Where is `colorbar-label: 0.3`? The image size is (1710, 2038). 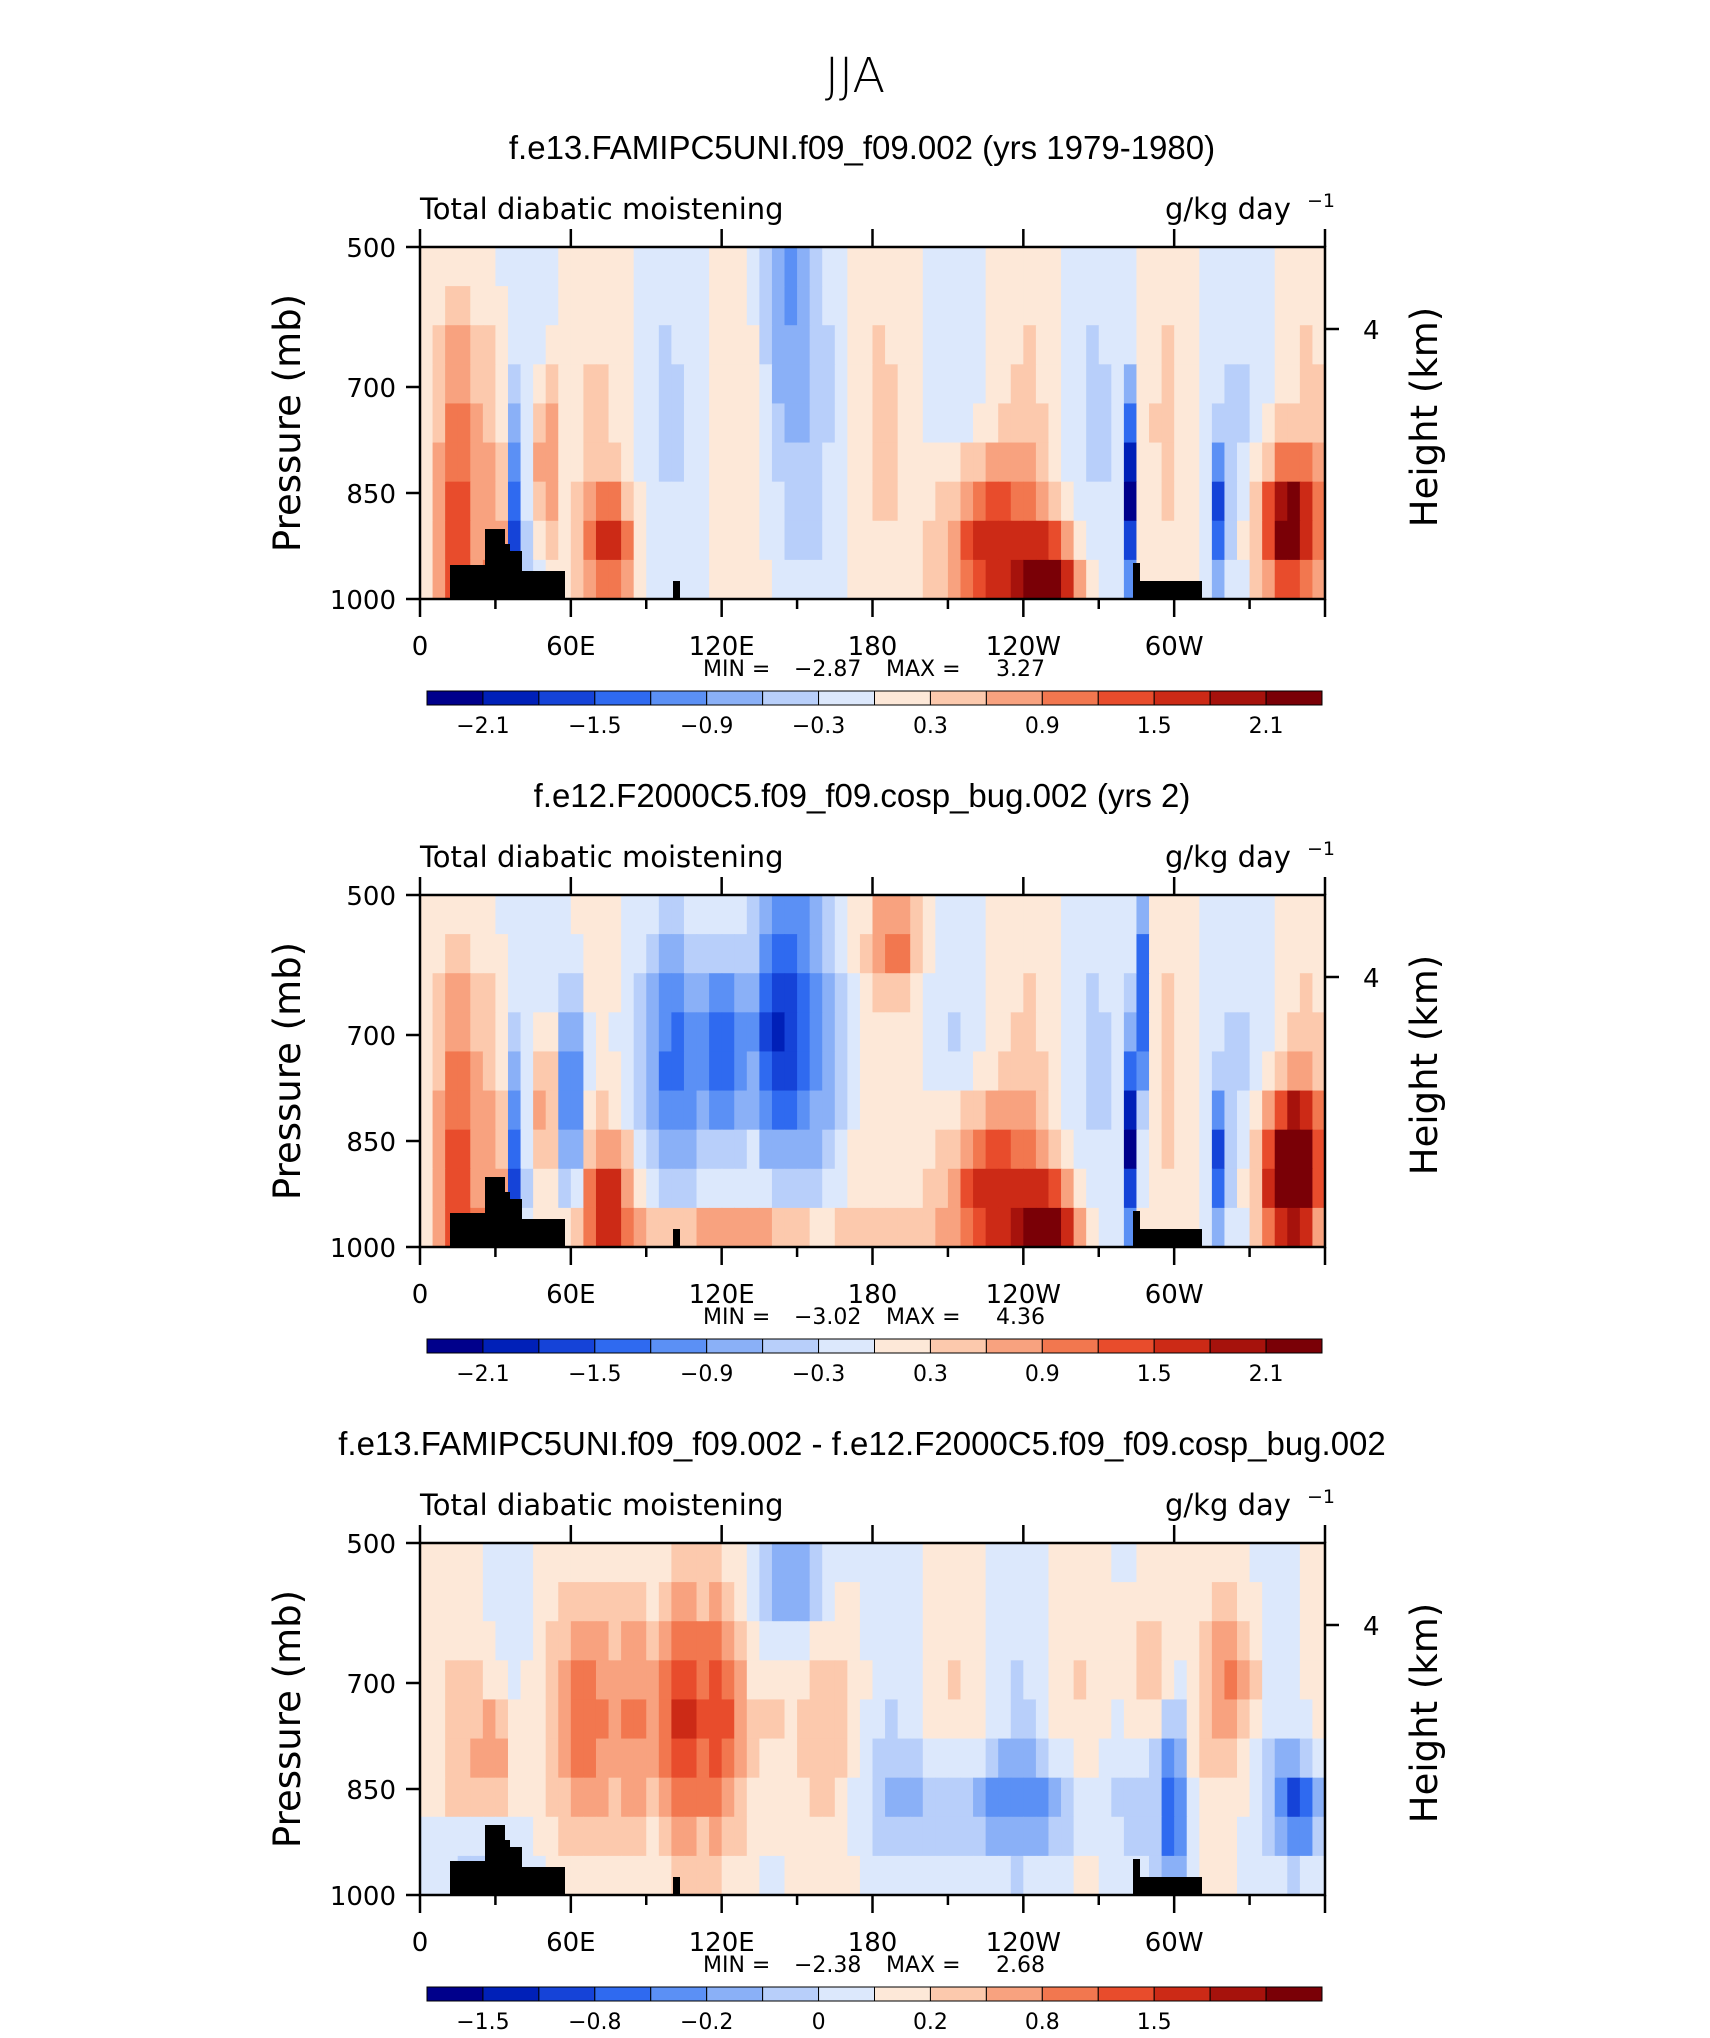 colorbar-label: 0.3 is located at coordinates (930, 1374).